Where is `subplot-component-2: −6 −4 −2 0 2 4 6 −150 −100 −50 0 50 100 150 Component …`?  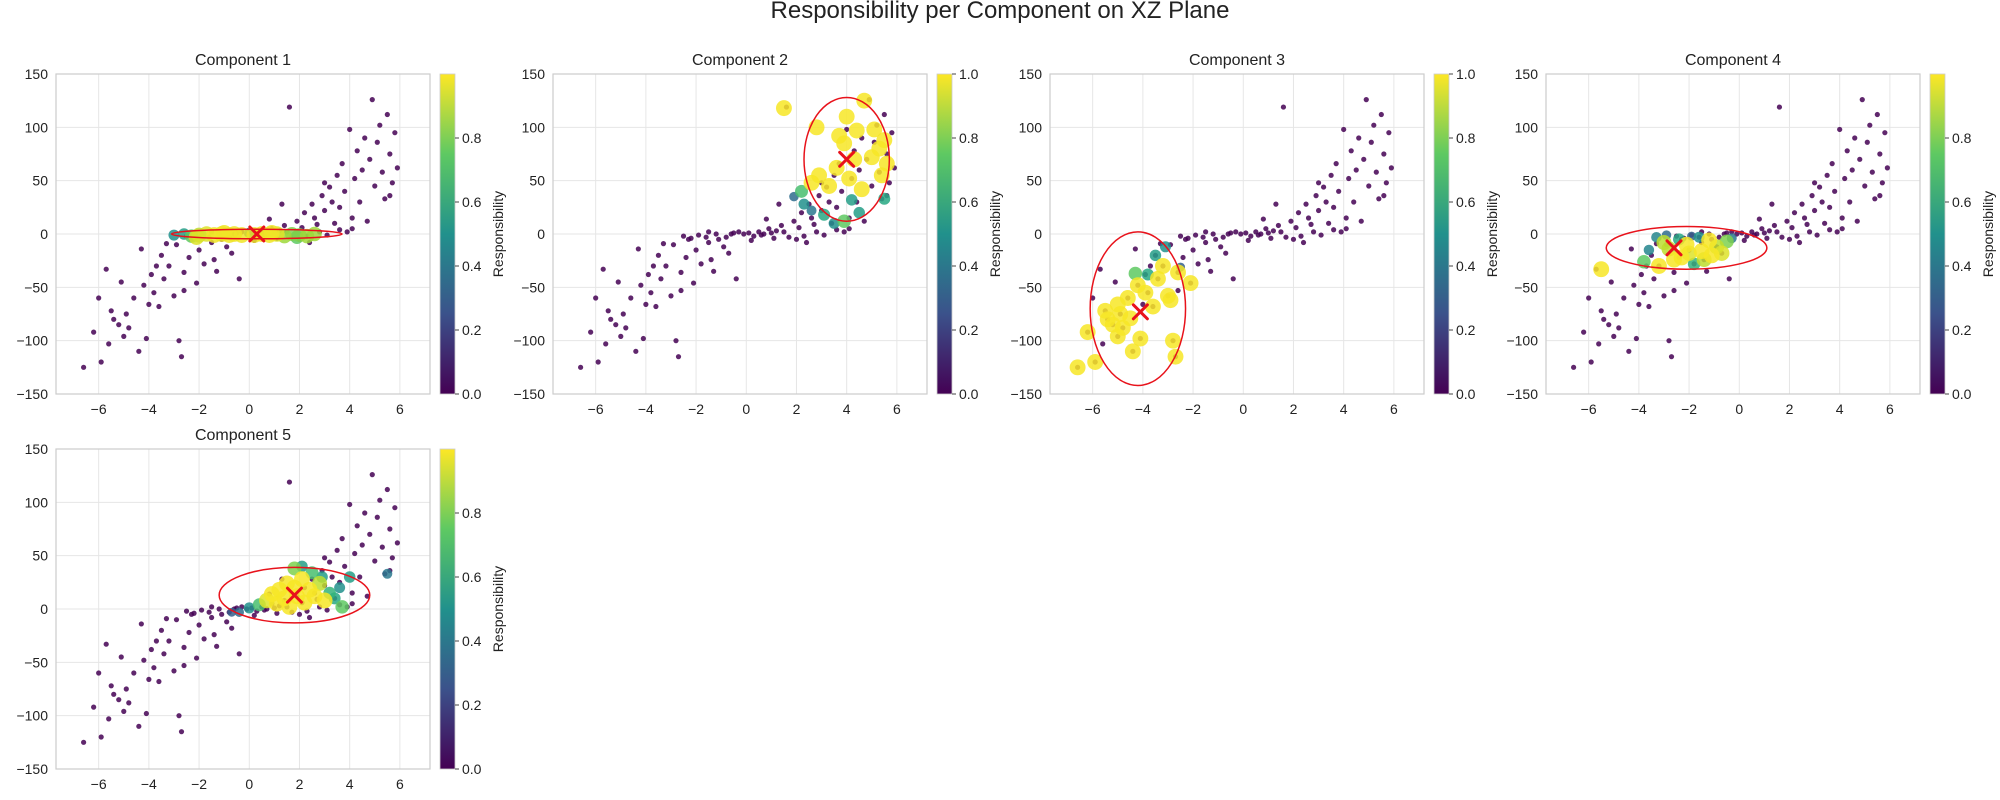
subplot-component-2: −6 −4 −2 0 2 4 6 −150 −100 −50 0 50 100 150 Component … is located at coordinates (758, 234).